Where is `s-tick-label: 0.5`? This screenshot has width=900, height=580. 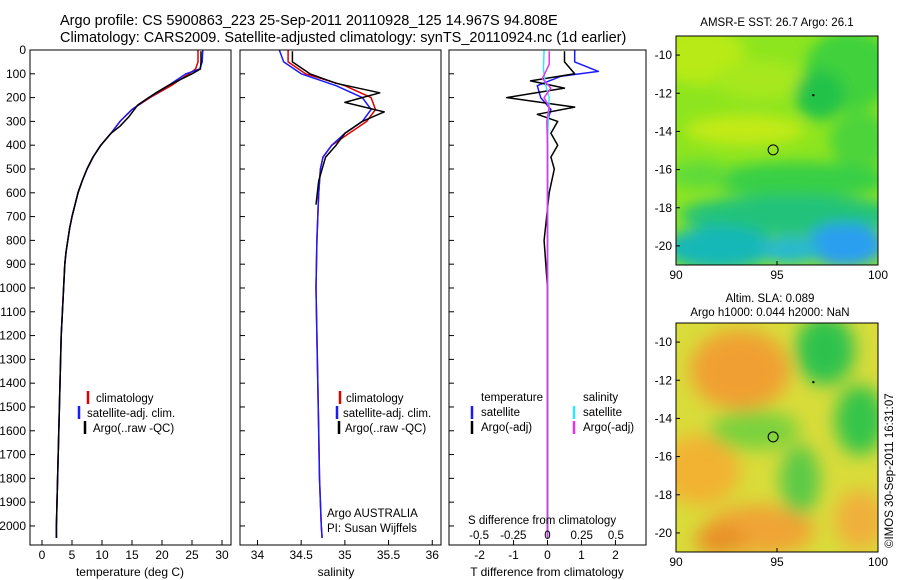 s-tick-label: 0.5 is located at coordinates (616, 536).